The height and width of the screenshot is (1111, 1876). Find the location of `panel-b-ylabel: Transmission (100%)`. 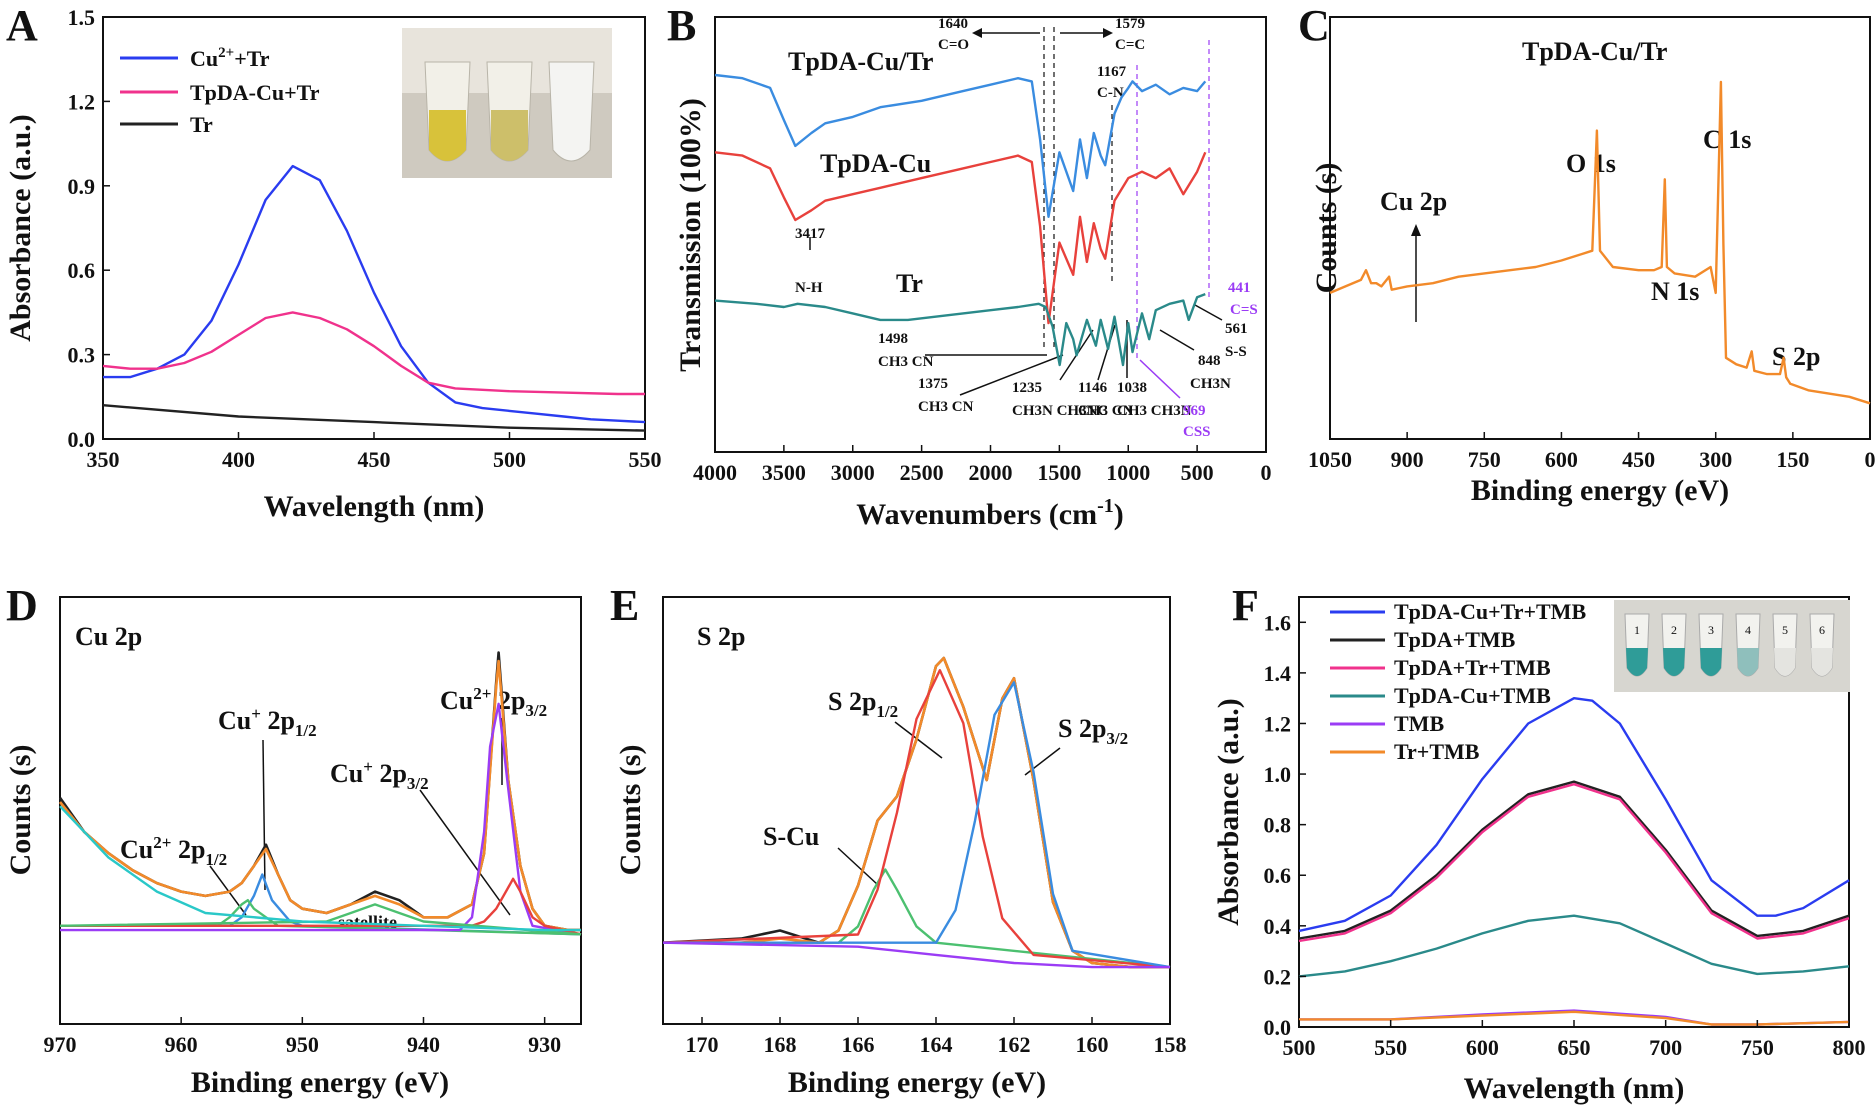

panel-b-ylabel: Transmission (100%) is located at coordinates (690, 235).